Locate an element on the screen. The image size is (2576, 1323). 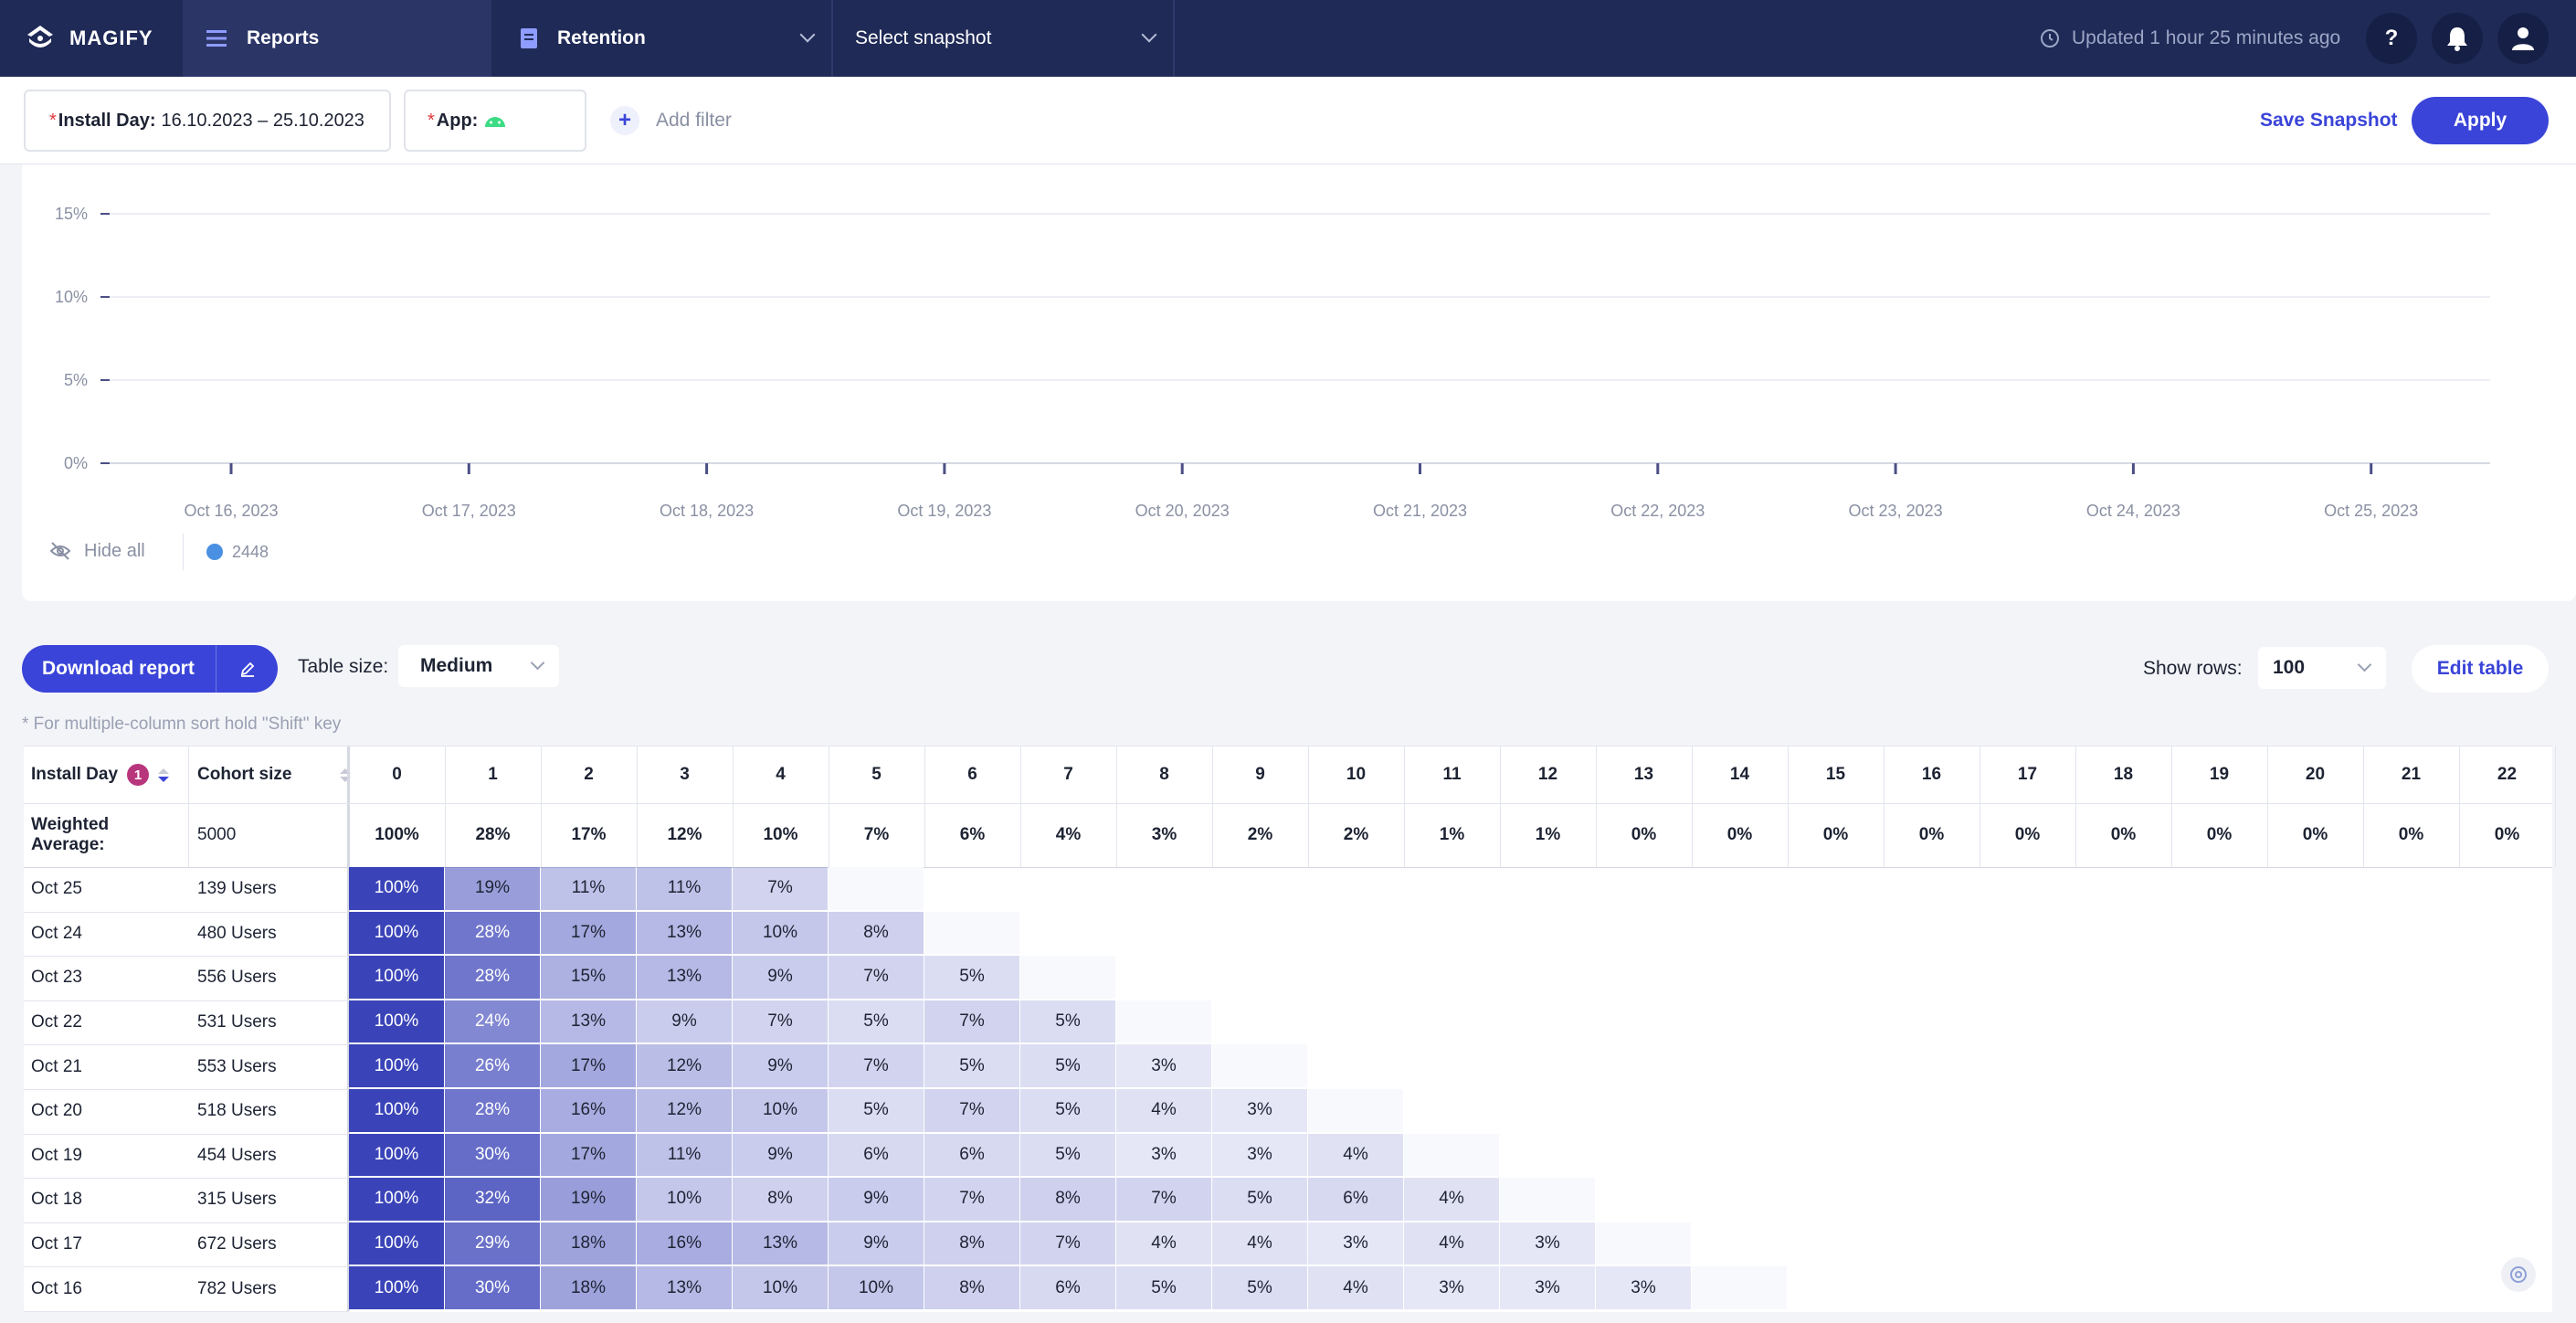
day-column-header: 1 is located at coordinates (493, 774).